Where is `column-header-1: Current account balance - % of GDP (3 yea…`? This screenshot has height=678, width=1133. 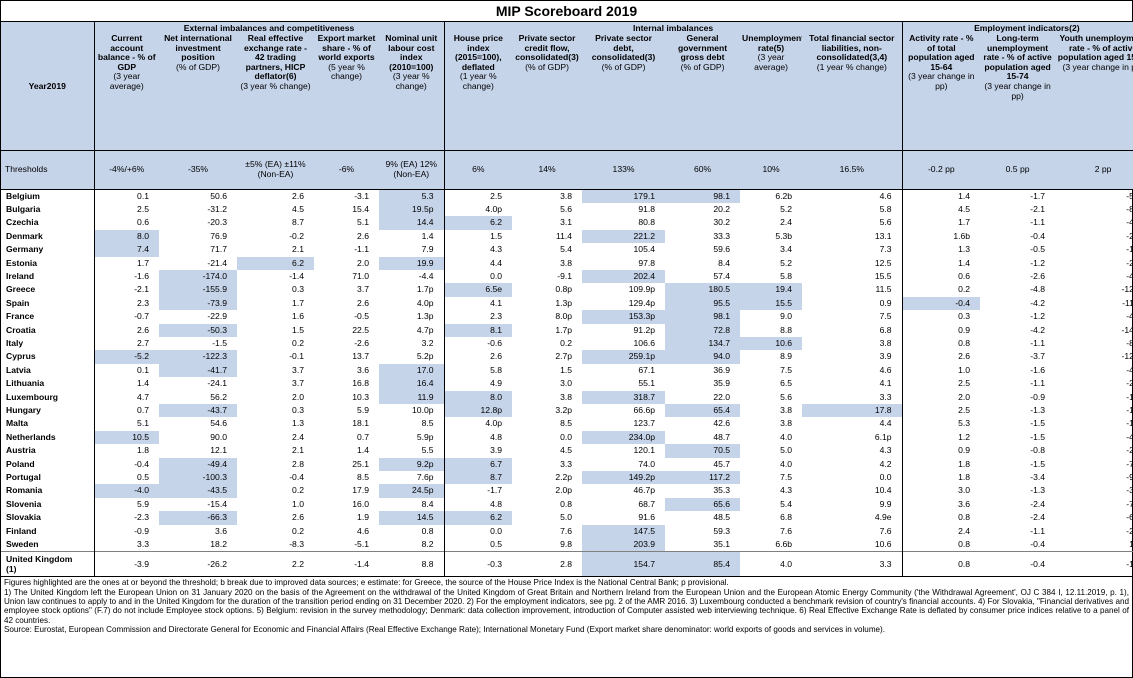 column-header-1: Current account balance - % of GDP (3 yea… is located at coordinates (126, 92).